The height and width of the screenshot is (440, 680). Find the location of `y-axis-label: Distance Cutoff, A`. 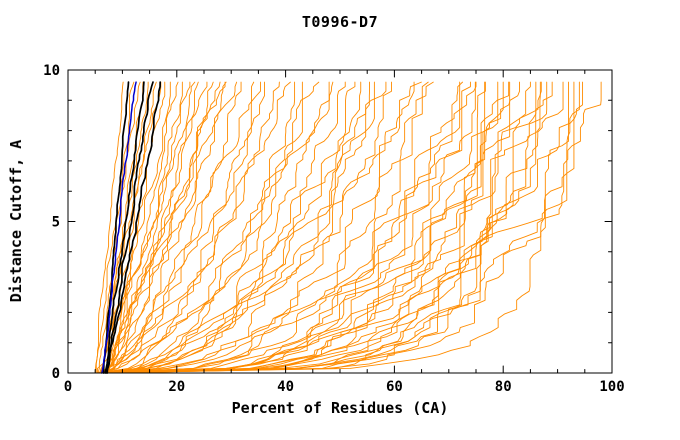

y-axis-label: Distance Cutoff, A is located at coordinates (16, 221).